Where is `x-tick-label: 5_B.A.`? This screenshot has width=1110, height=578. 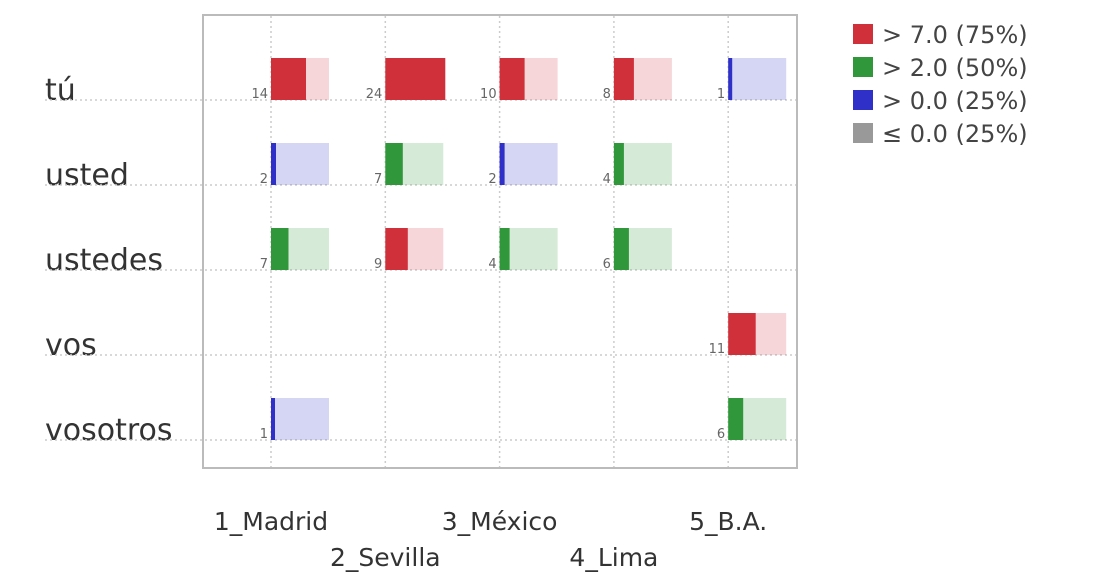
x-tick-label: 5_B.A. is located at coordinates (728, 521).